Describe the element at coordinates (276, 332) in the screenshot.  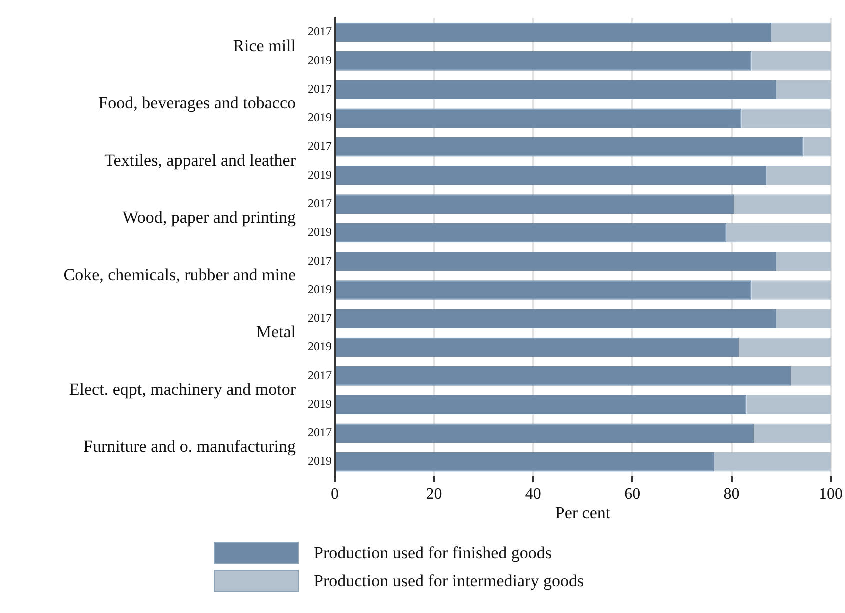
I see `text: Metal` at that location.